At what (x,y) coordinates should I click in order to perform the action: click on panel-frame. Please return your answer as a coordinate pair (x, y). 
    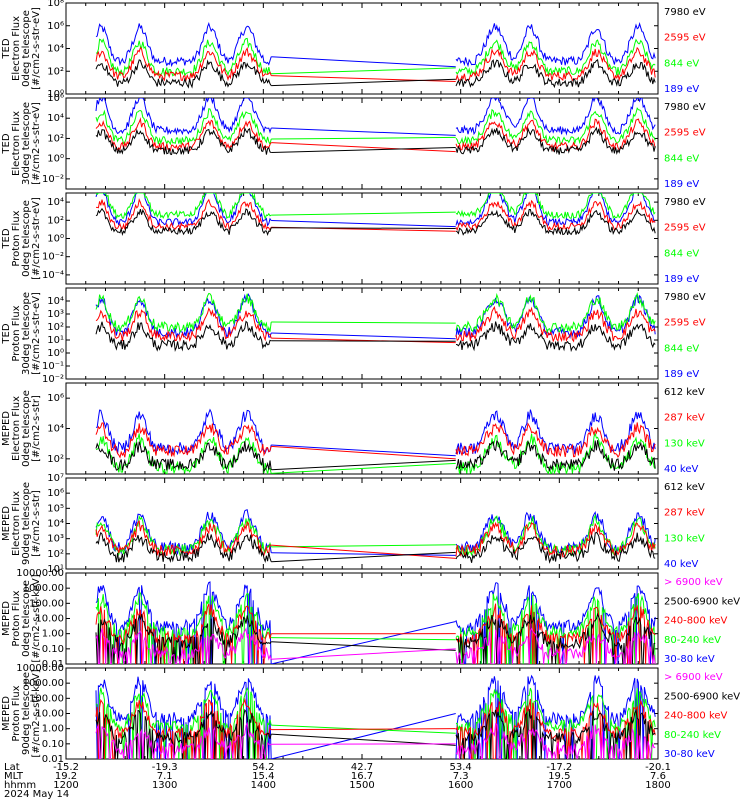
    Looking at the image, I should click on (362, 523).